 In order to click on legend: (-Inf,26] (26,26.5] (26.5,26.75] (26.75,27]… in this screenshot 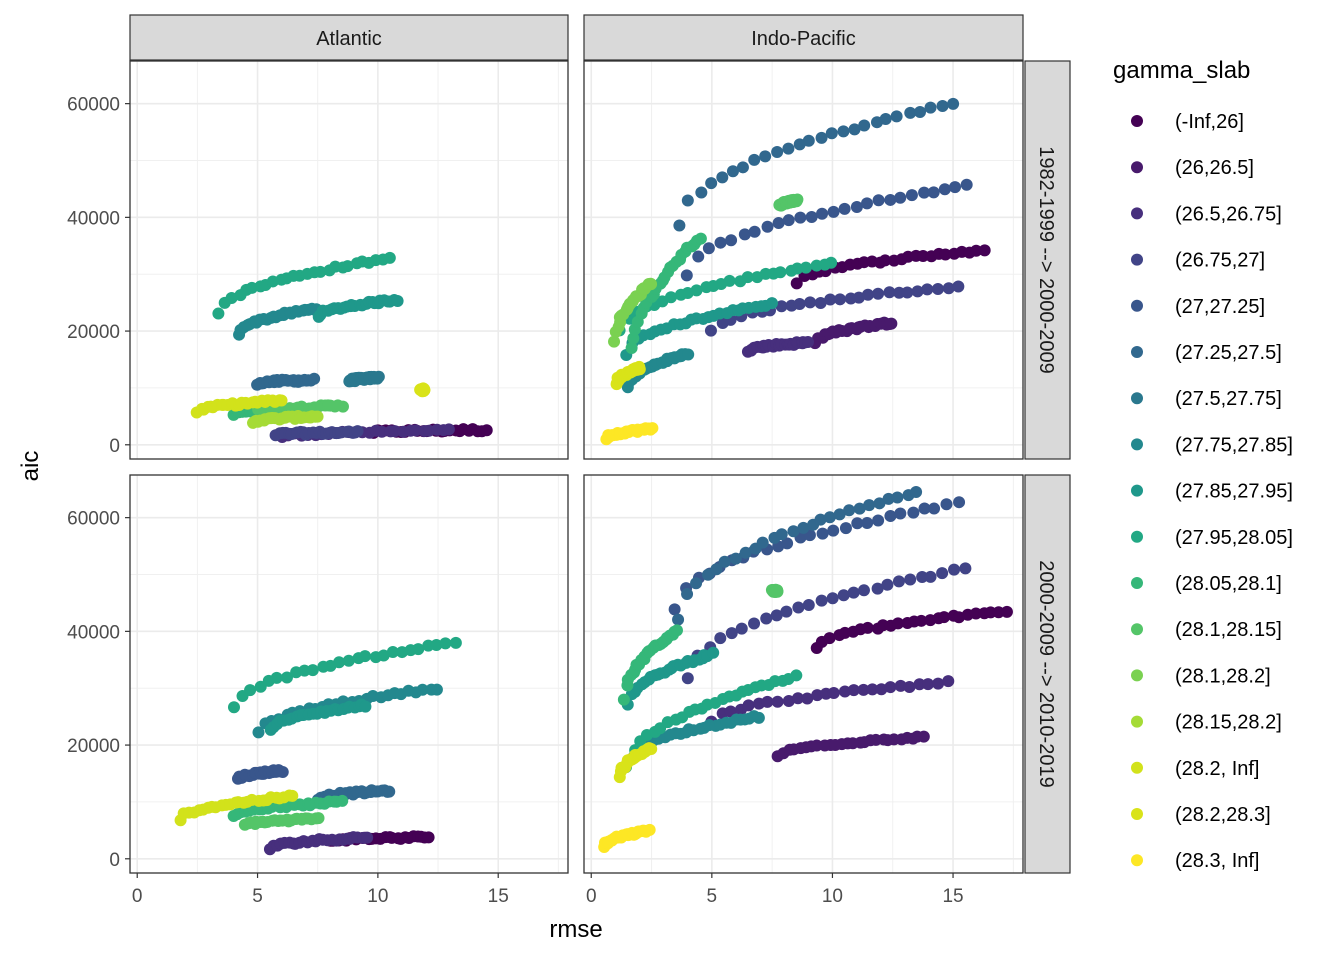, I will do `click(1212, 491)`.